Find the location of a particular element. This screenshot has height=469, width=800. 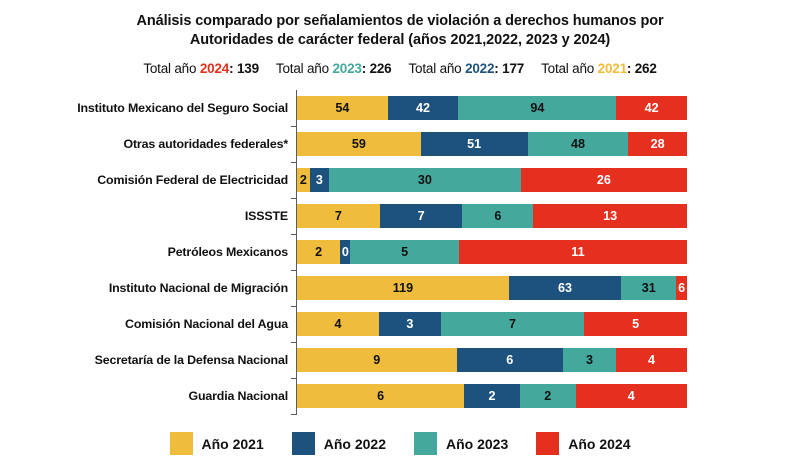

bar-segment: 28 is located at coordinates (657, 144).